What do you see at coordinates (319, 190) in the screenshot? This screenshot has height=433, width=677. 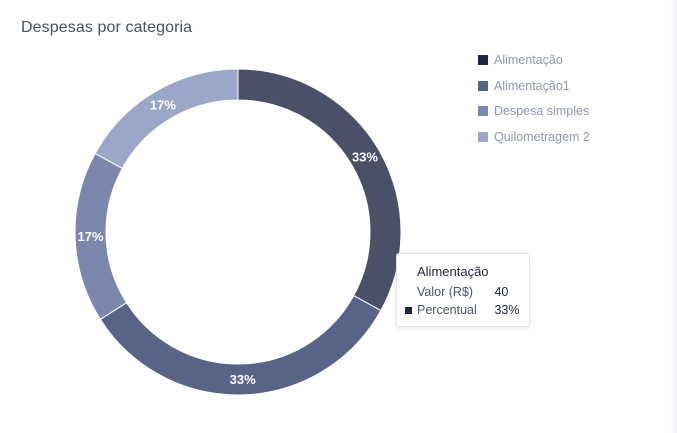 I see `donut-slice-alimentacao` at bounding box center [319, 190].